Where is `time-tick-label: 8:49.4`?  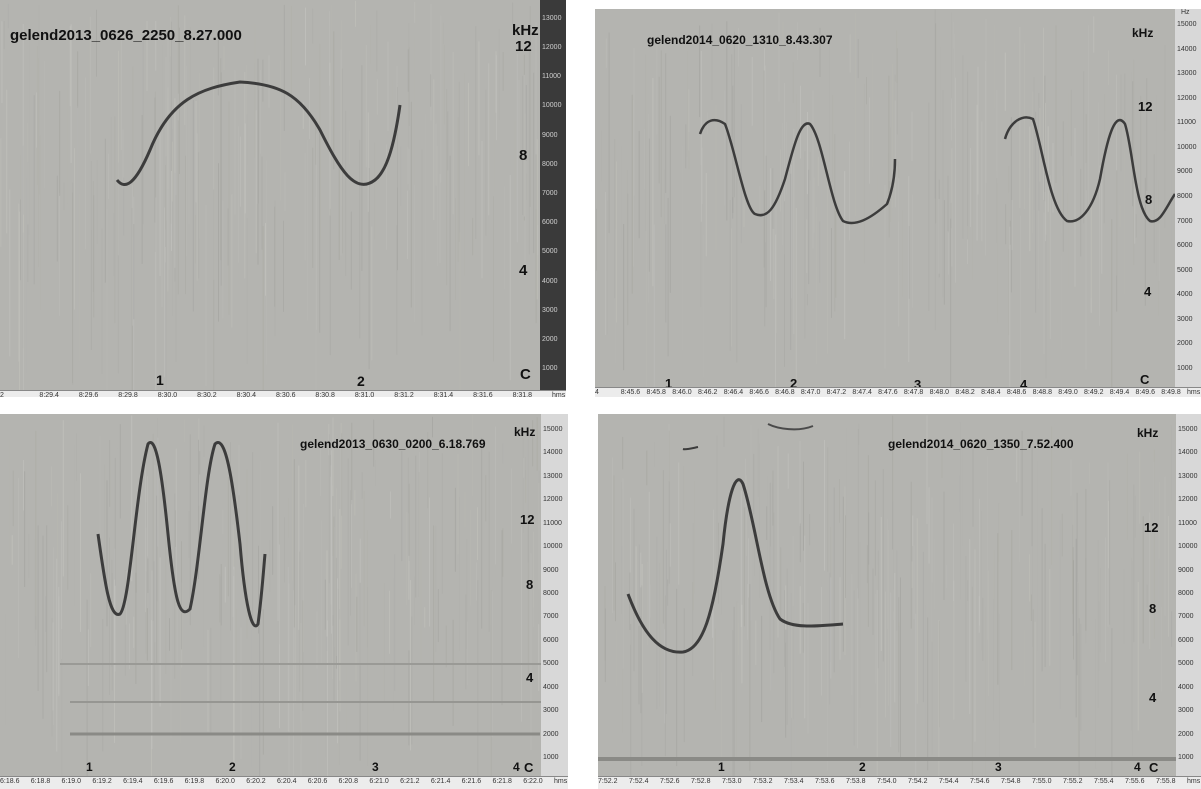 time-tick-label: 8:49.4 is located at coordinates (1119, 392).